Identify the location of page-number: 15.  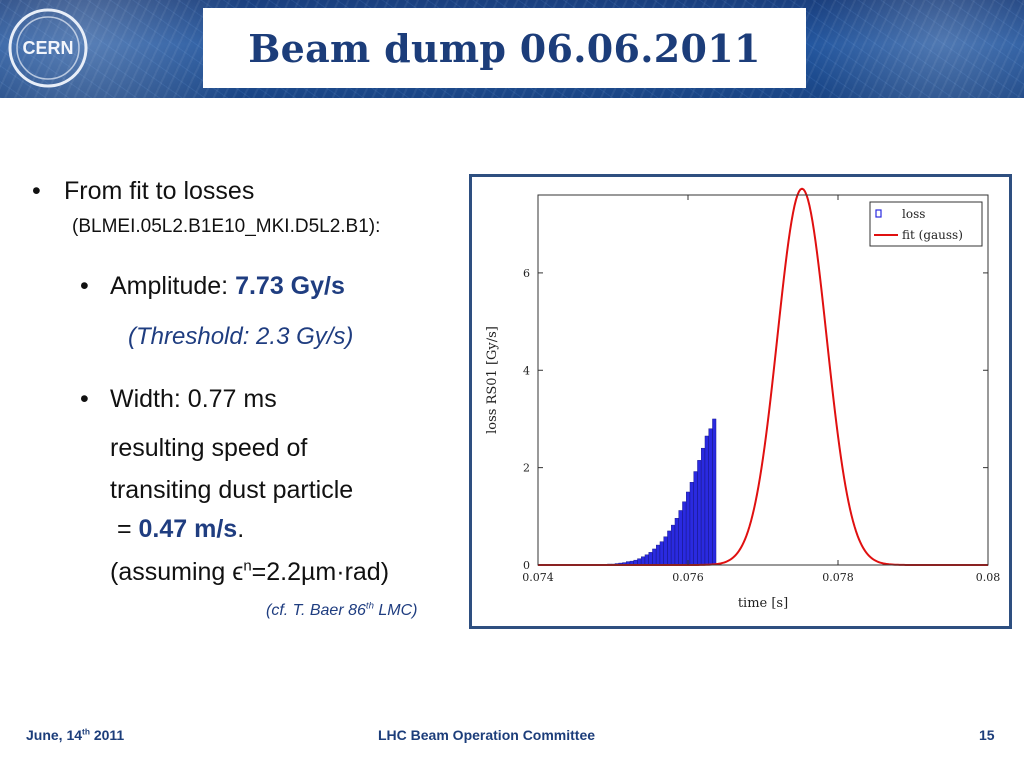
(987, 735).